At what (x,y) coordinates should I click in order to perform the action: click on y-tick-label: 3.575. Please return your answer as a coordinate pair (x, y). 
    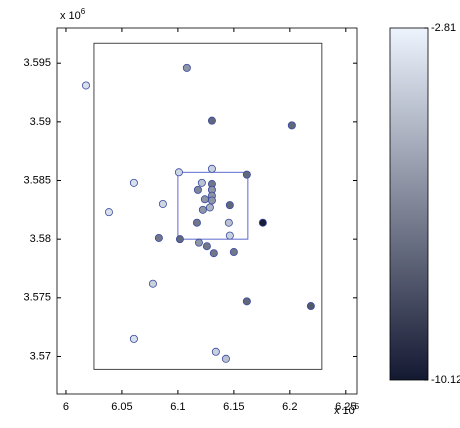
    Looking at the image, I should click on (37, 298).